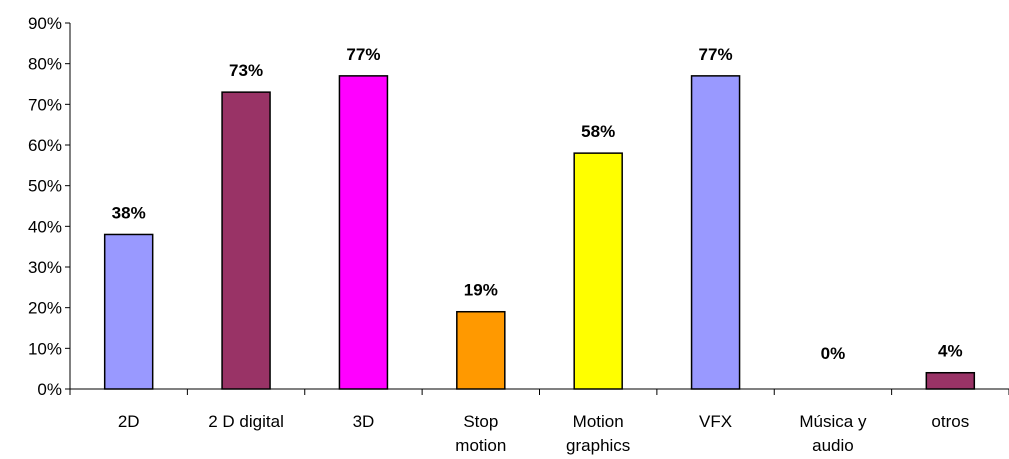 The height and width of the screenshot is (459, 1009). Describe the element at coordinates (45, 267) in the screenshot. I see `y-tick-label: 30%` at that location.